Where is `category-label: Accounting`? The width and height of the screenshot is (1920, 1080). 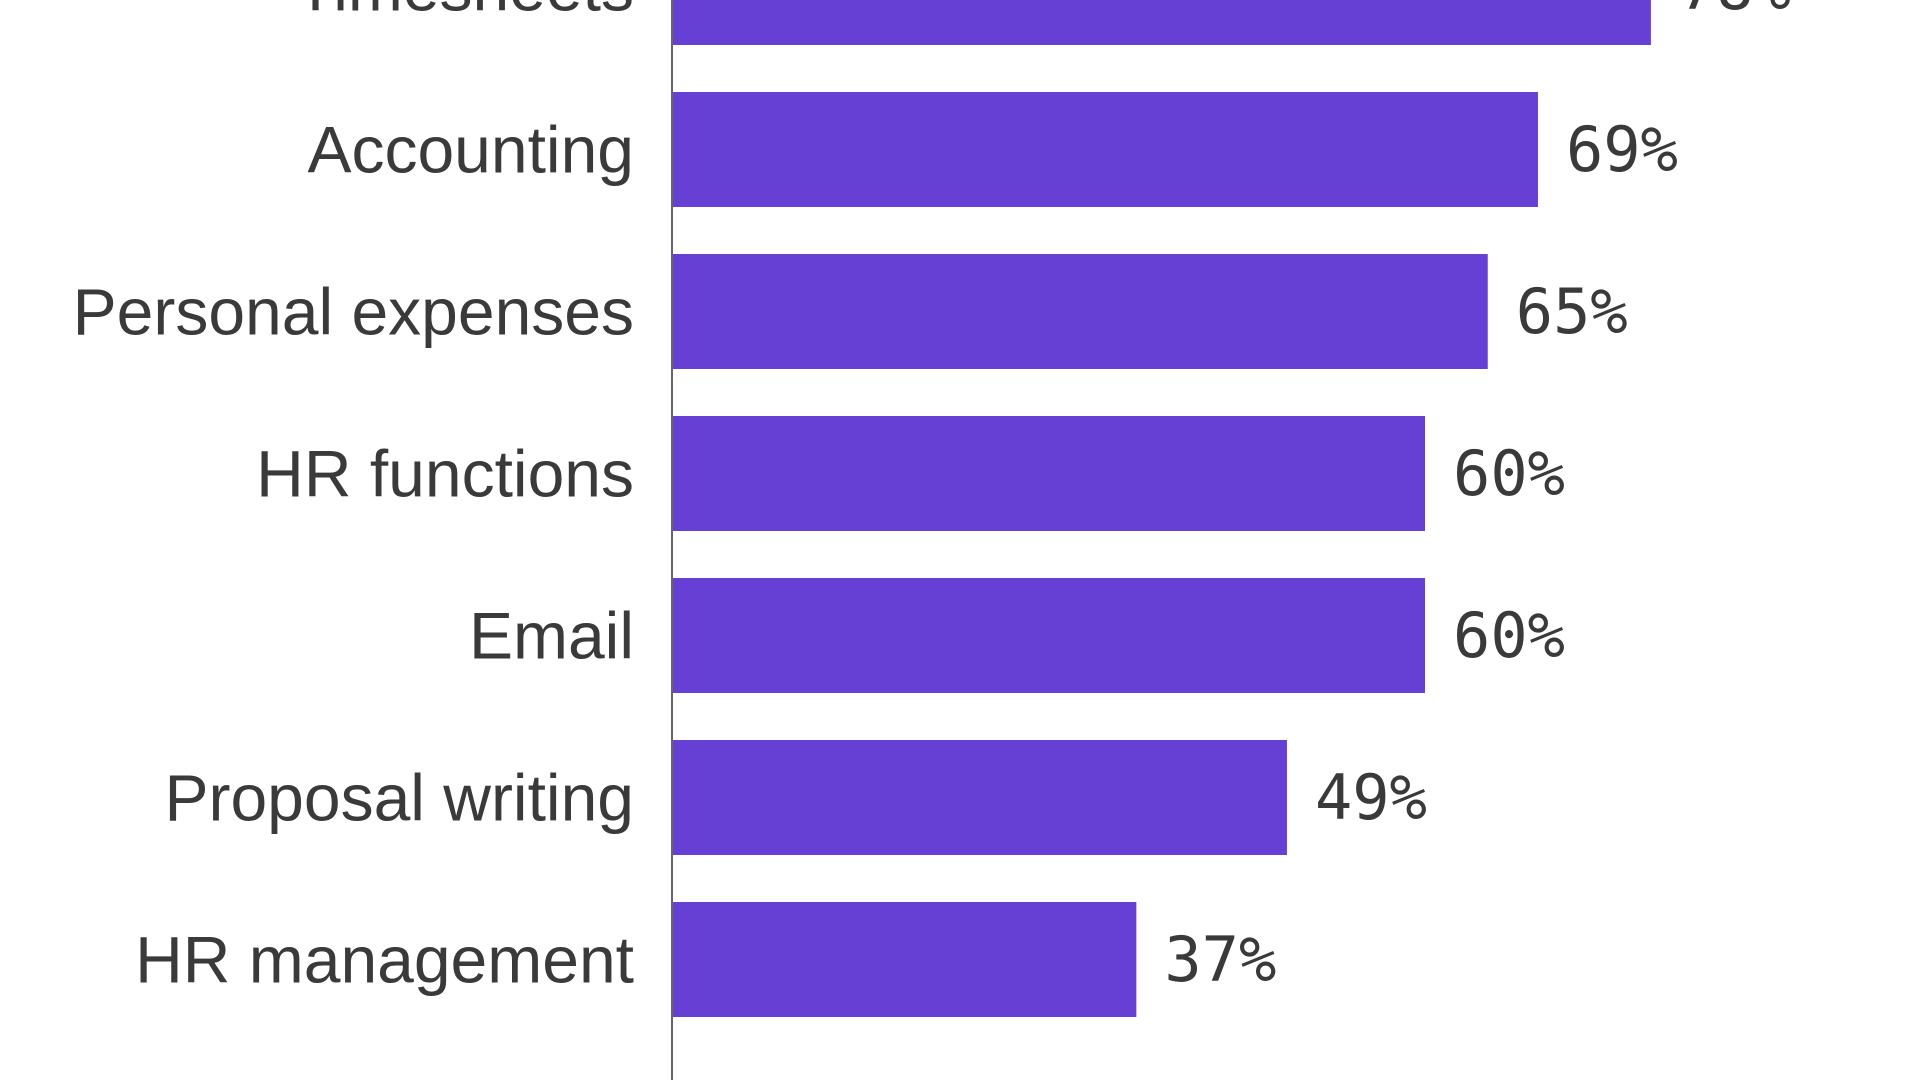
category-label: Accounting is located at coordinates (470, 150).